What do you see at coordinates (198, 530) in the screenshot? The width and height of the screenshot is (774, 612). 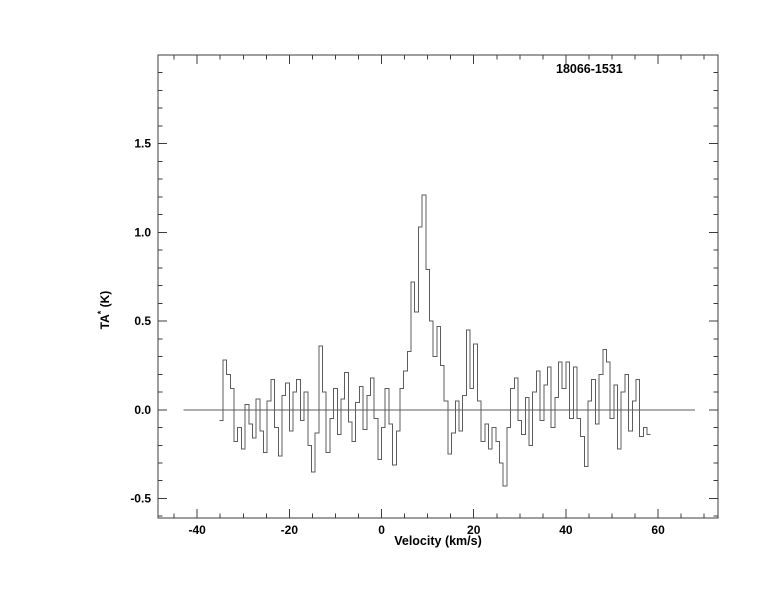 I see `x-tick-label: -40` at bounding box center [198, 530].